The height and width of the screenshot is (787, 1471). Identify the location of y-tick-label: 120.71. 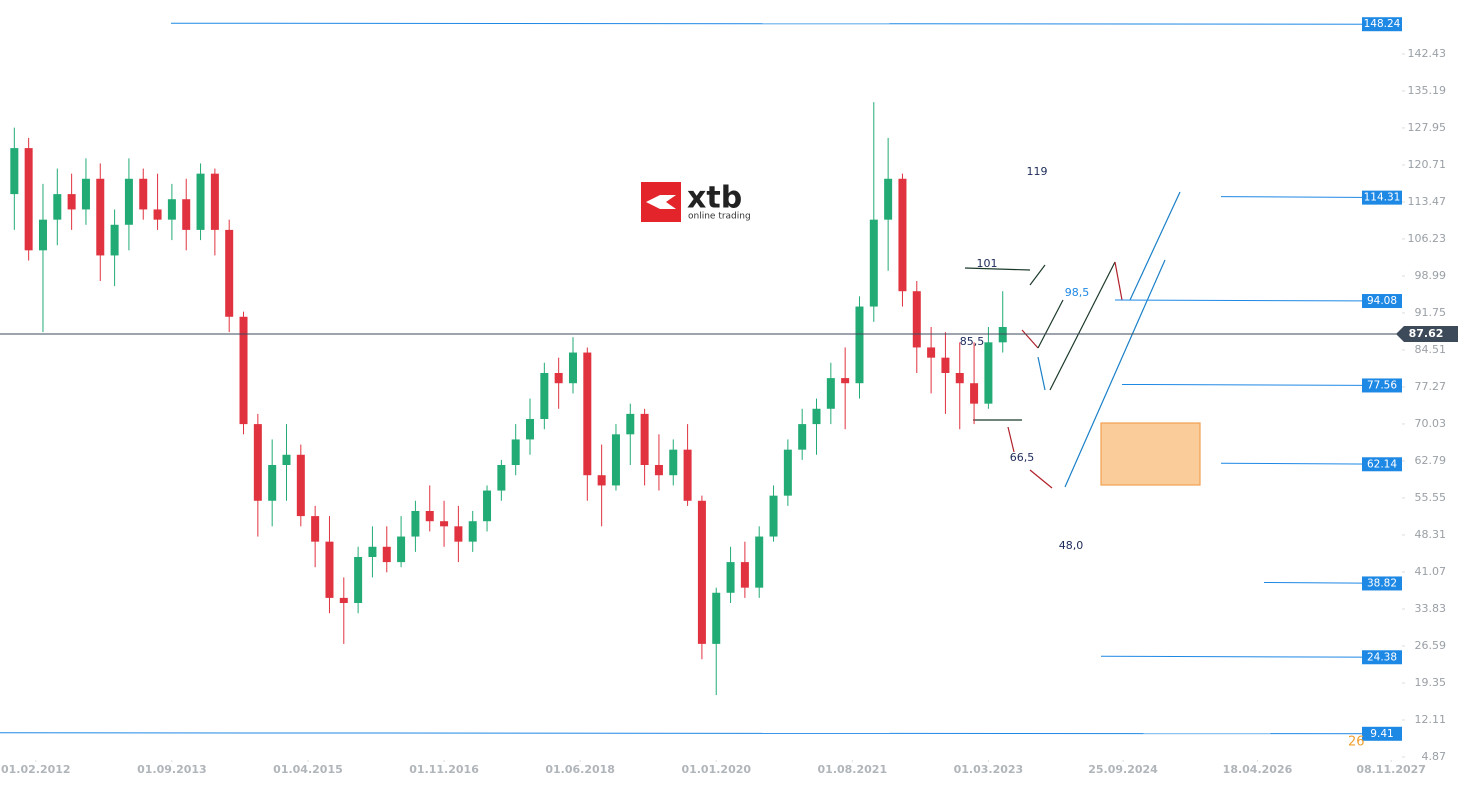
(1427, 164).